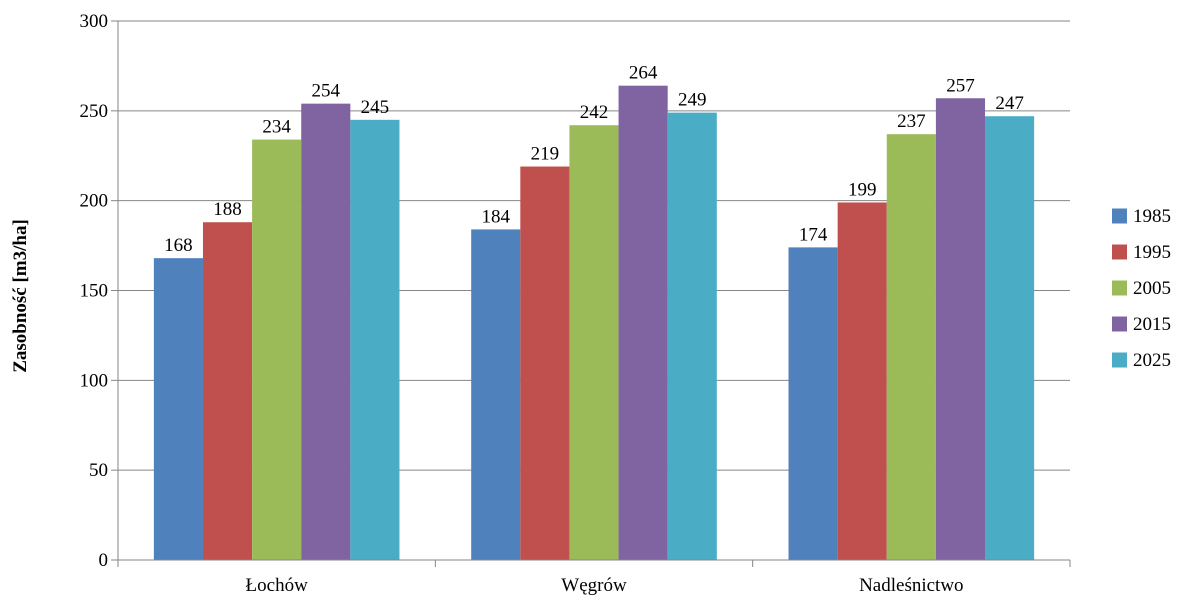 This screenshot has height=603, width=1184. I want to click on data-label: 219, so click(545, 154).